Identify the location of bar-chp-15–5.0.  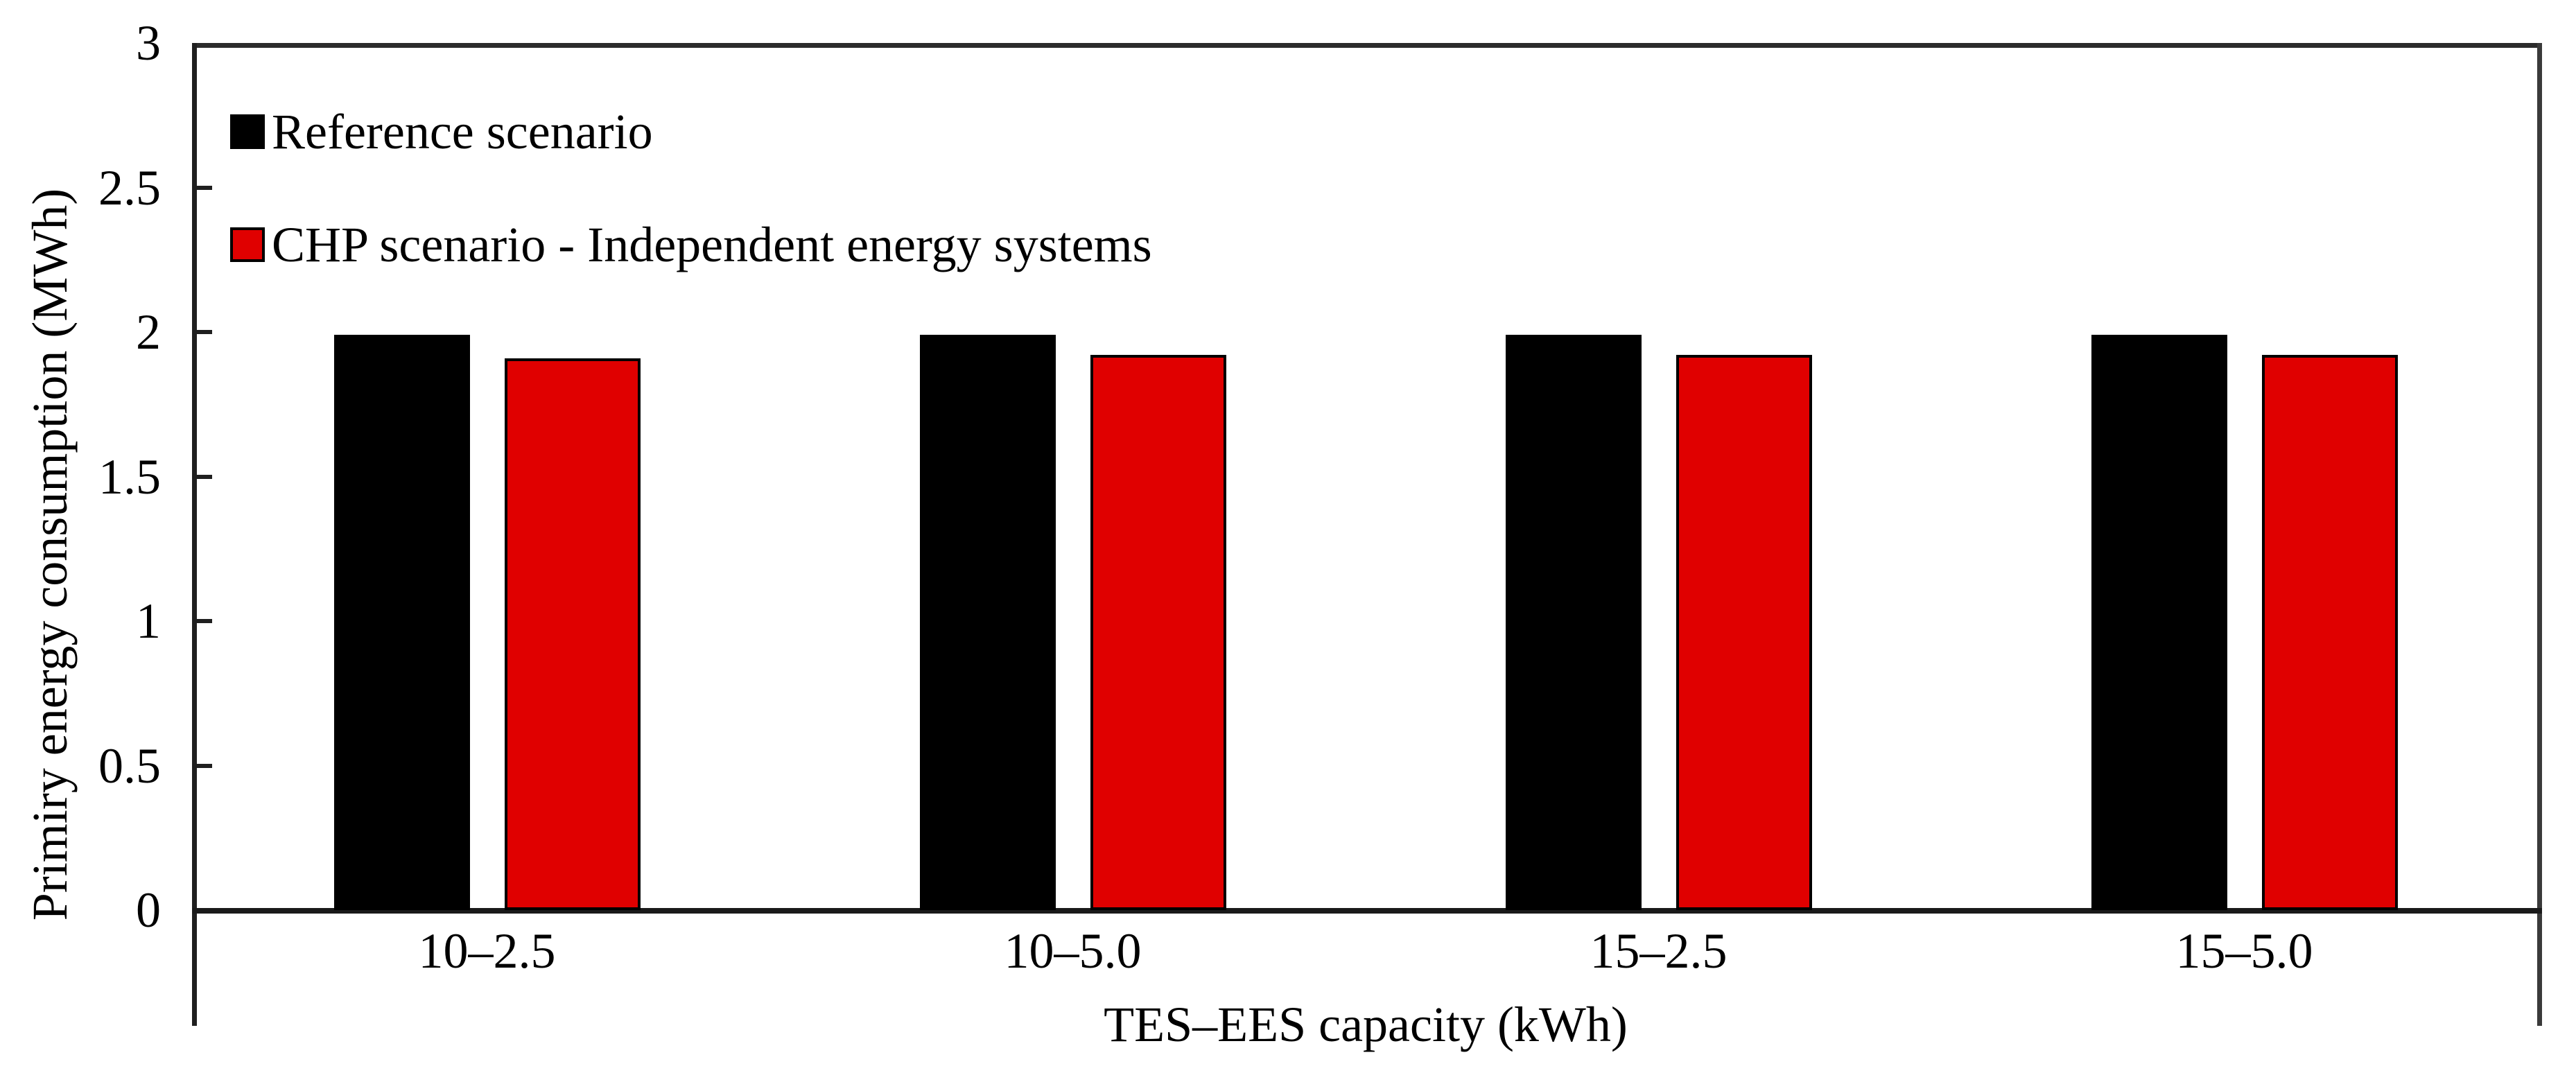
(2329, 632).